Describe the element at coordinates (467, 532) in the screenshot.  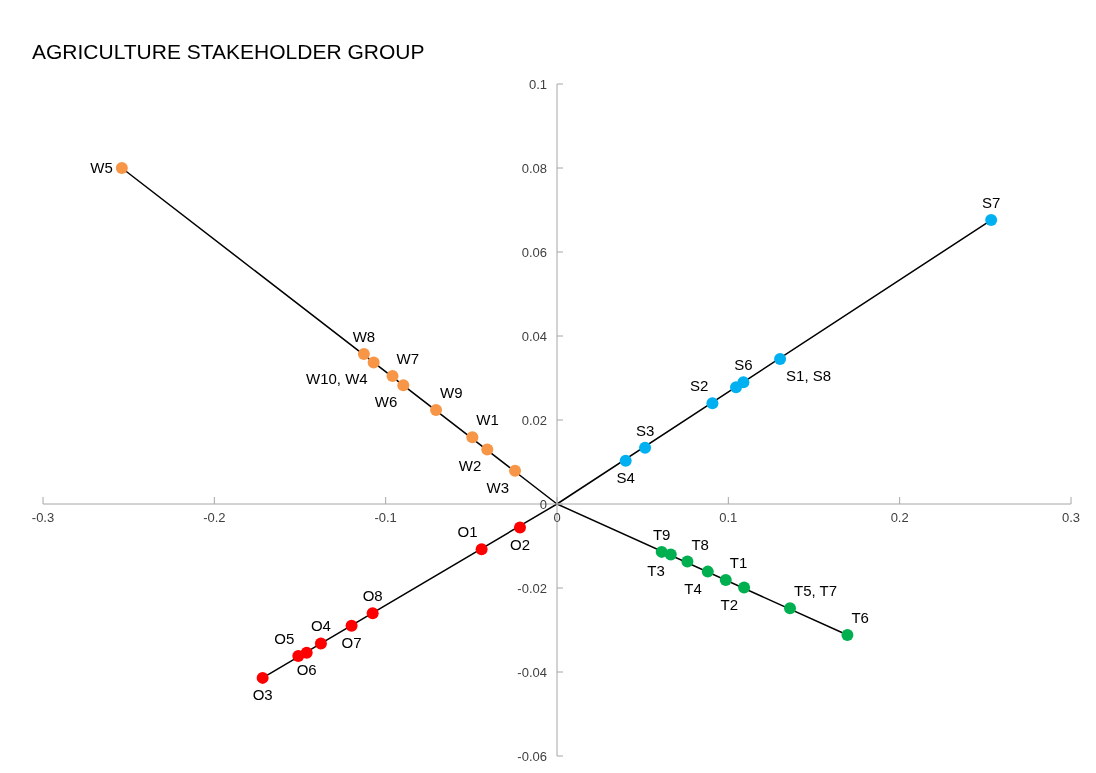
I see `data-label: O1` at that location.